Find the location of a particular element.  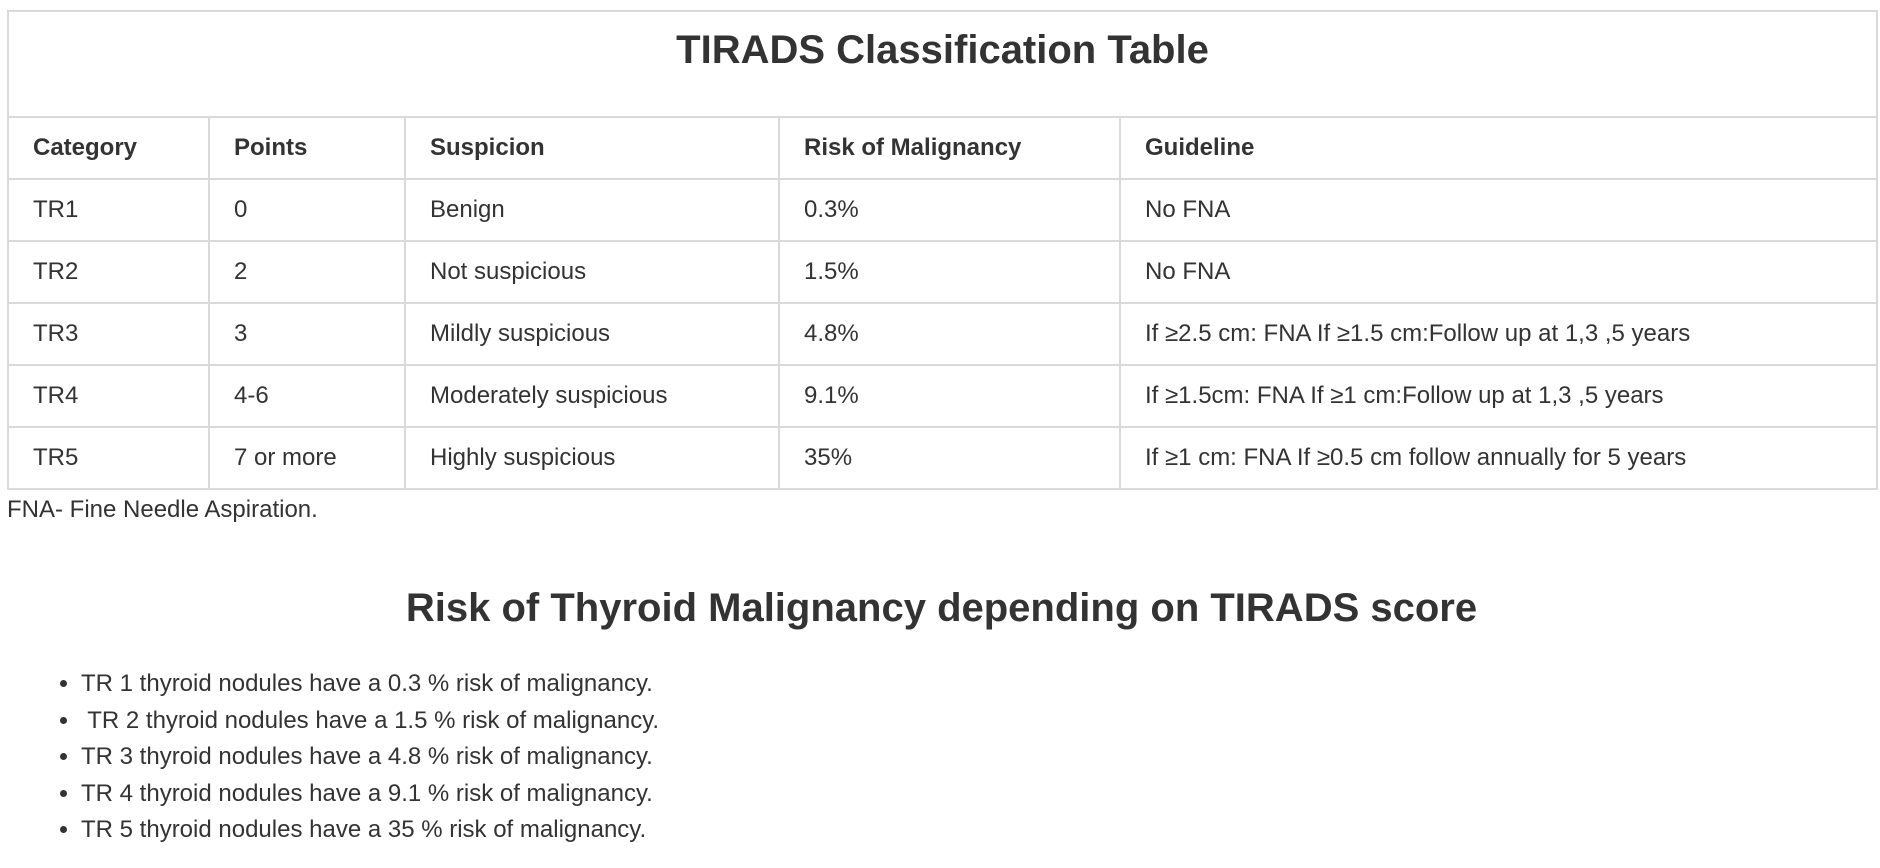

header-suspicion: Suspicion is located at coordinates (592, 148).